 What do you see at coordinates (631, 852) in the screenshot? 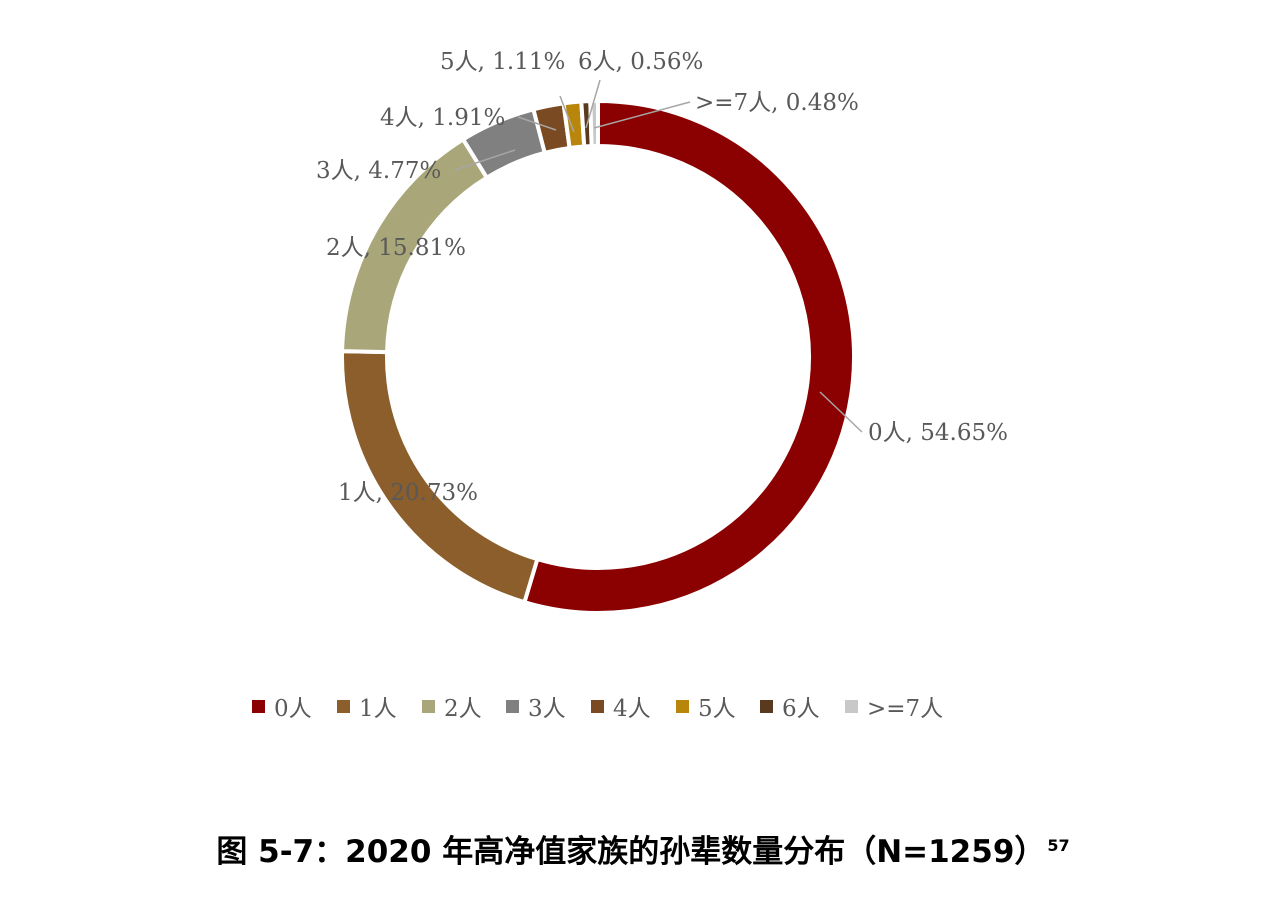
I see `chart-title-text: 图 5-7：2020 年高净值家族的孙辈数量分布（N=1259）` at bounding box center [631, 852].